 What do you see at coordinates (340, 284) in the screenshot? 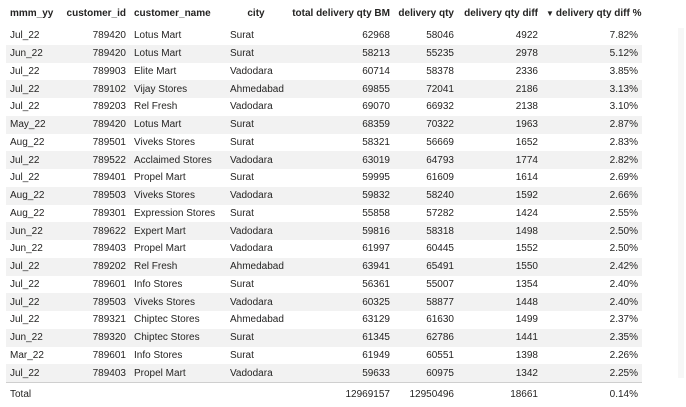
I see `cell-total-delivery-qty-bm: 56361` at bounding box center [340, 284].